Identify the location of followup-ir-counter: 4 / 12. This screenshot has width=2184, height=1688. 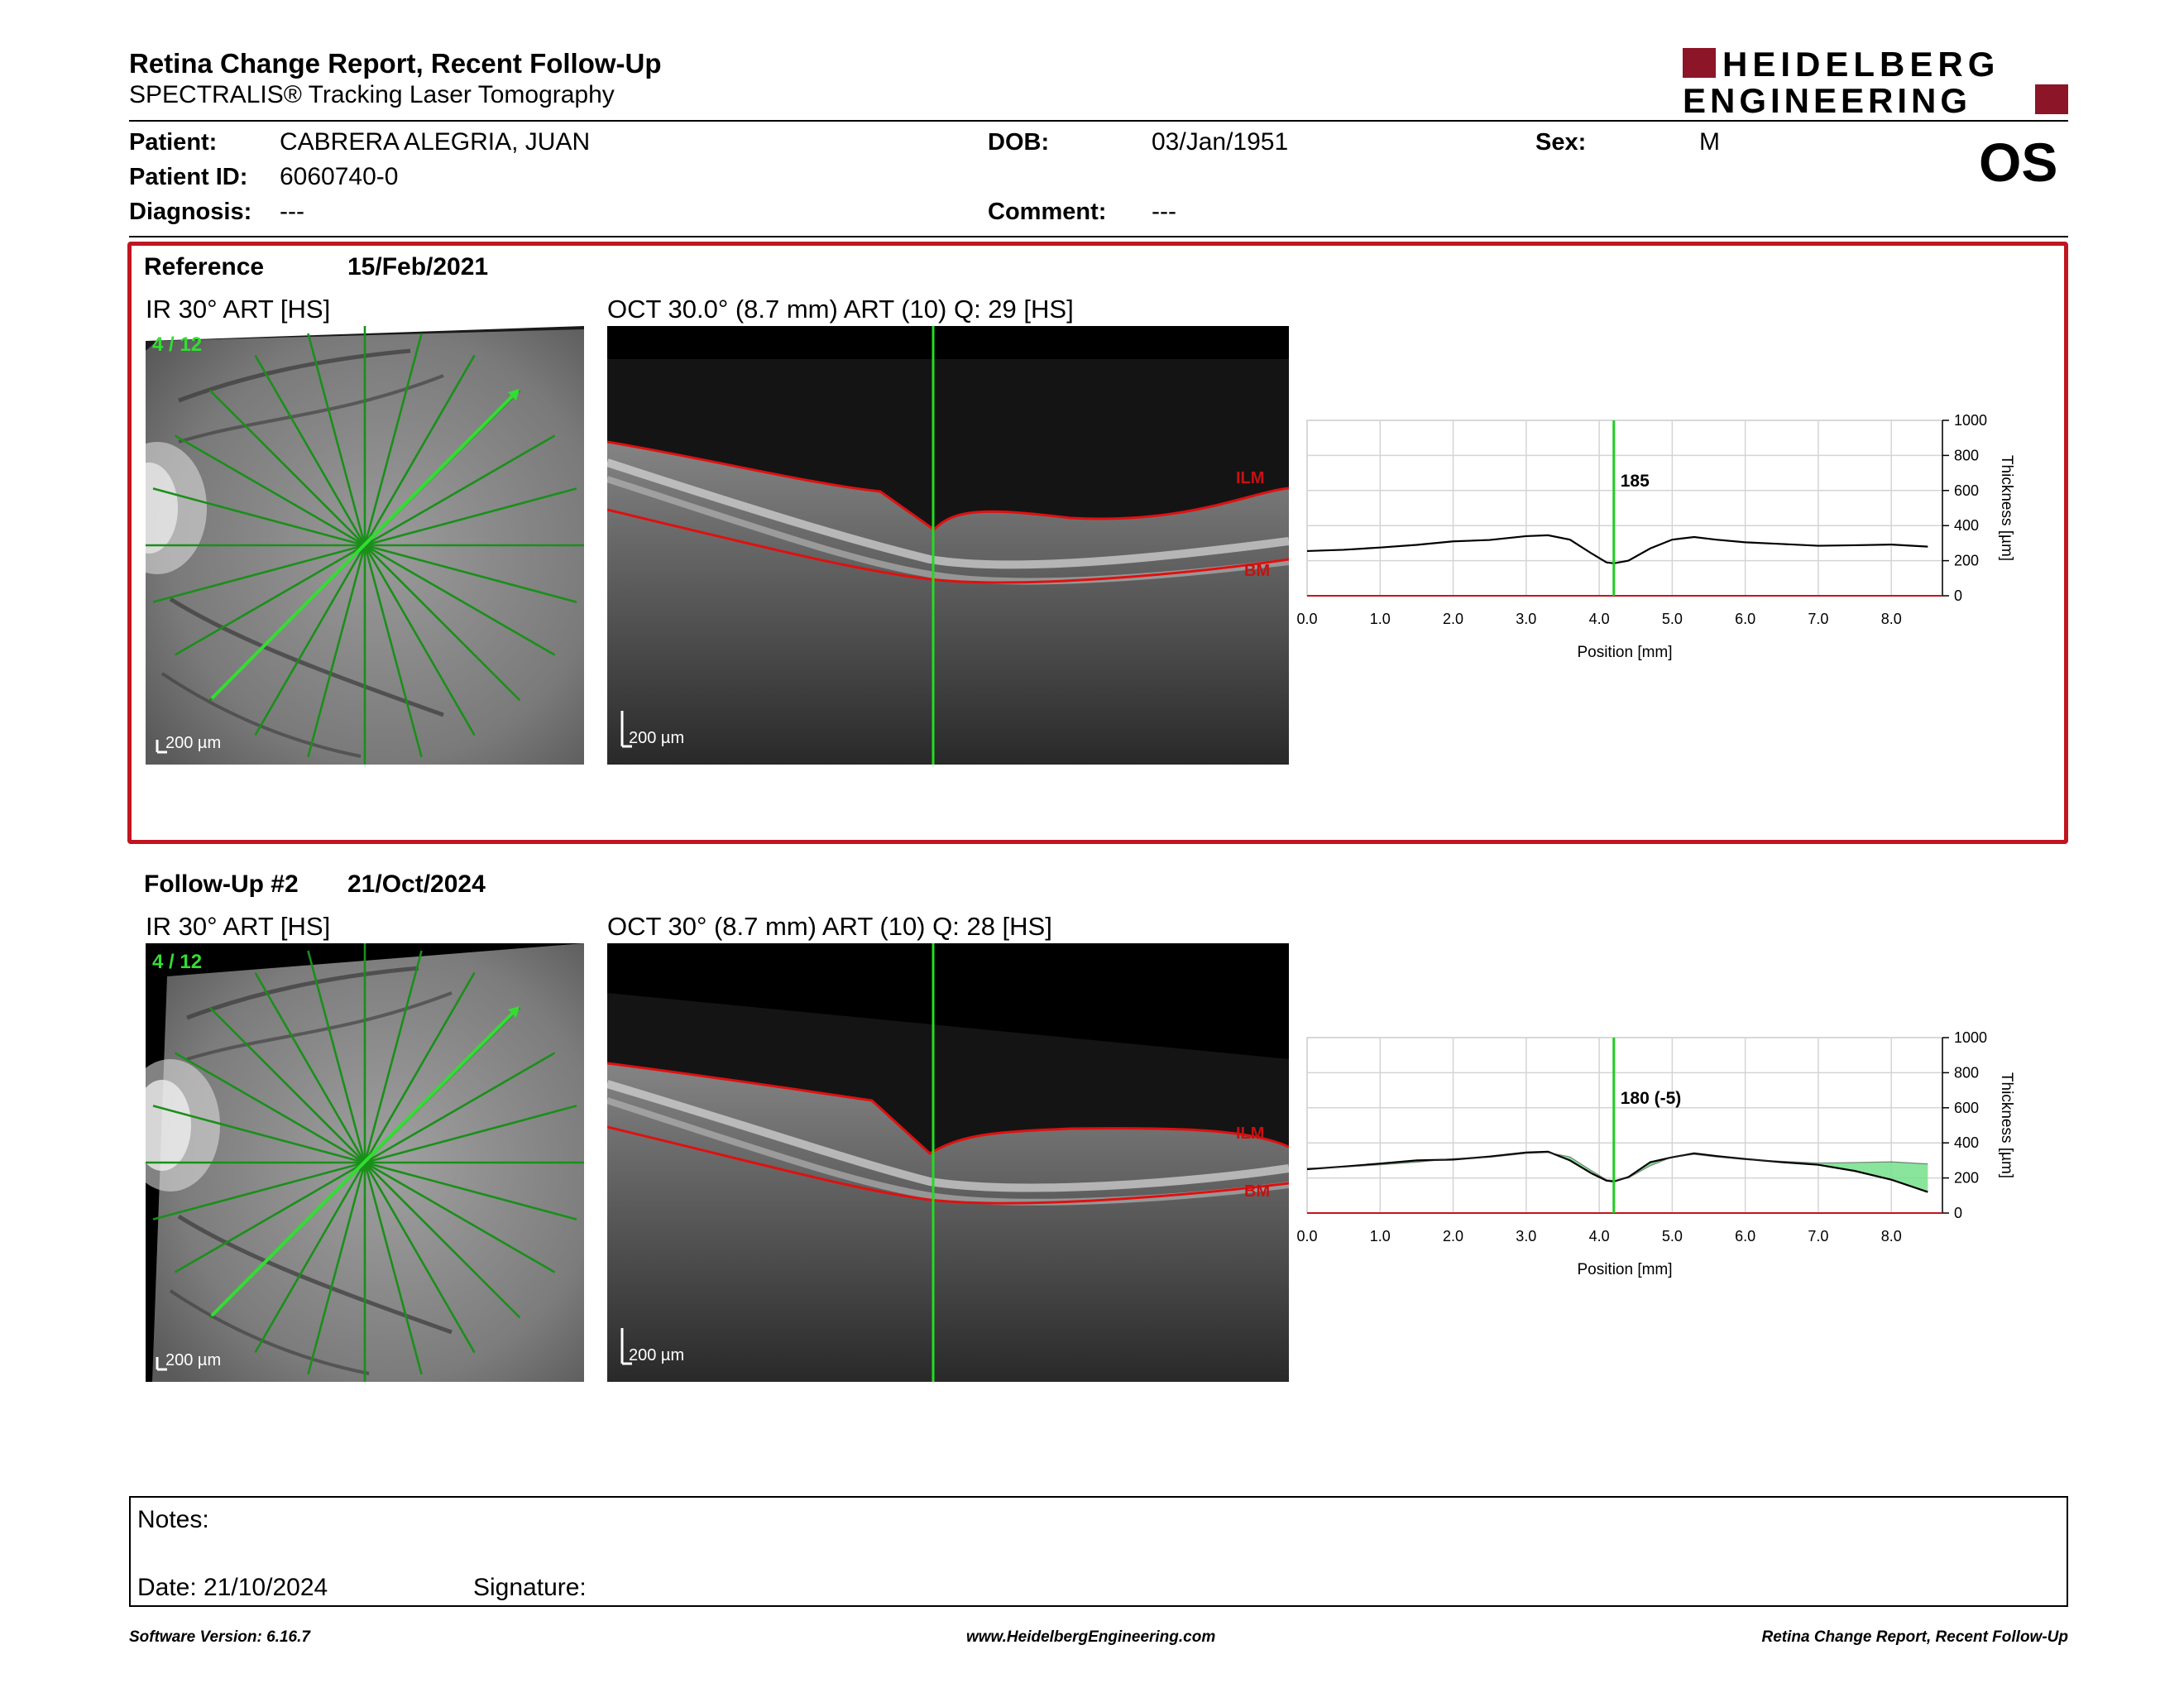
(177, 962).